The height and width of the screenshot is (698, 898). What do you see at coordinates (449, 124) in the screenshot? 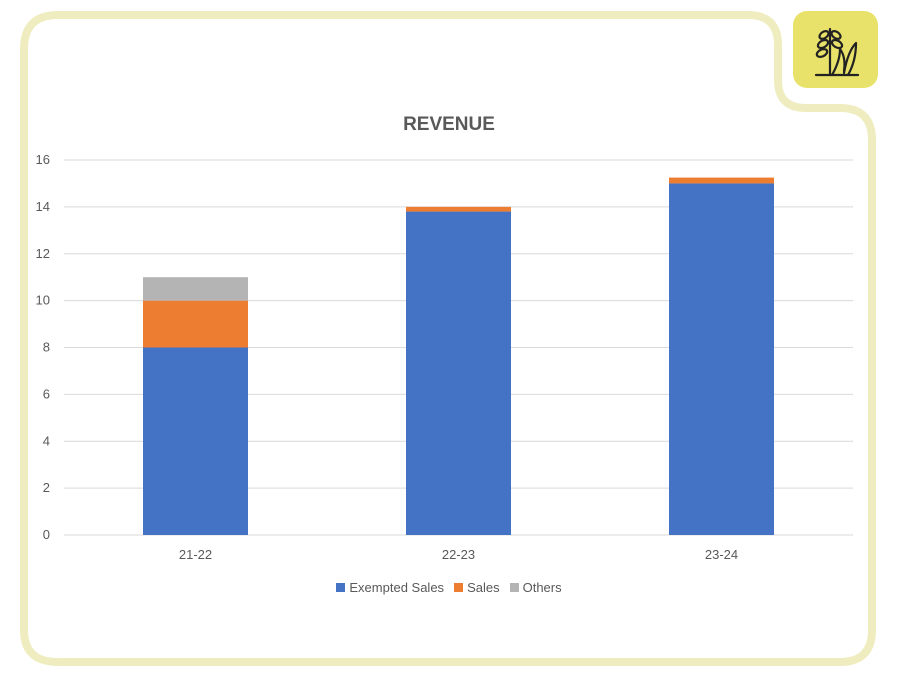
I see `chart-title: REVENUE` at bounding box center [449, 124].